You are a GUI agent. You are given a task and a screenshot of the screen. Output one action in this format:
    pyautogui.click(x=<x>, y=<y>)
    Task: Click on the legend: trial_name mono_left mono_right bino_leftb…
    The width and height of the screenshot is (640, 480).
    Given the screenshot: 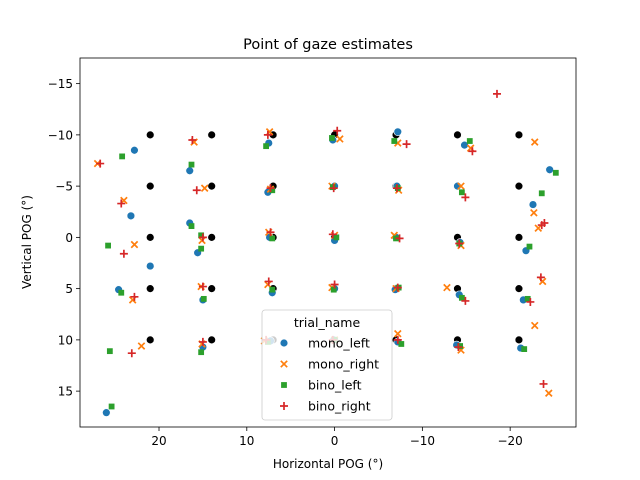 What is the action you would take?
    pyautogui.click(x=327, y=365)
    